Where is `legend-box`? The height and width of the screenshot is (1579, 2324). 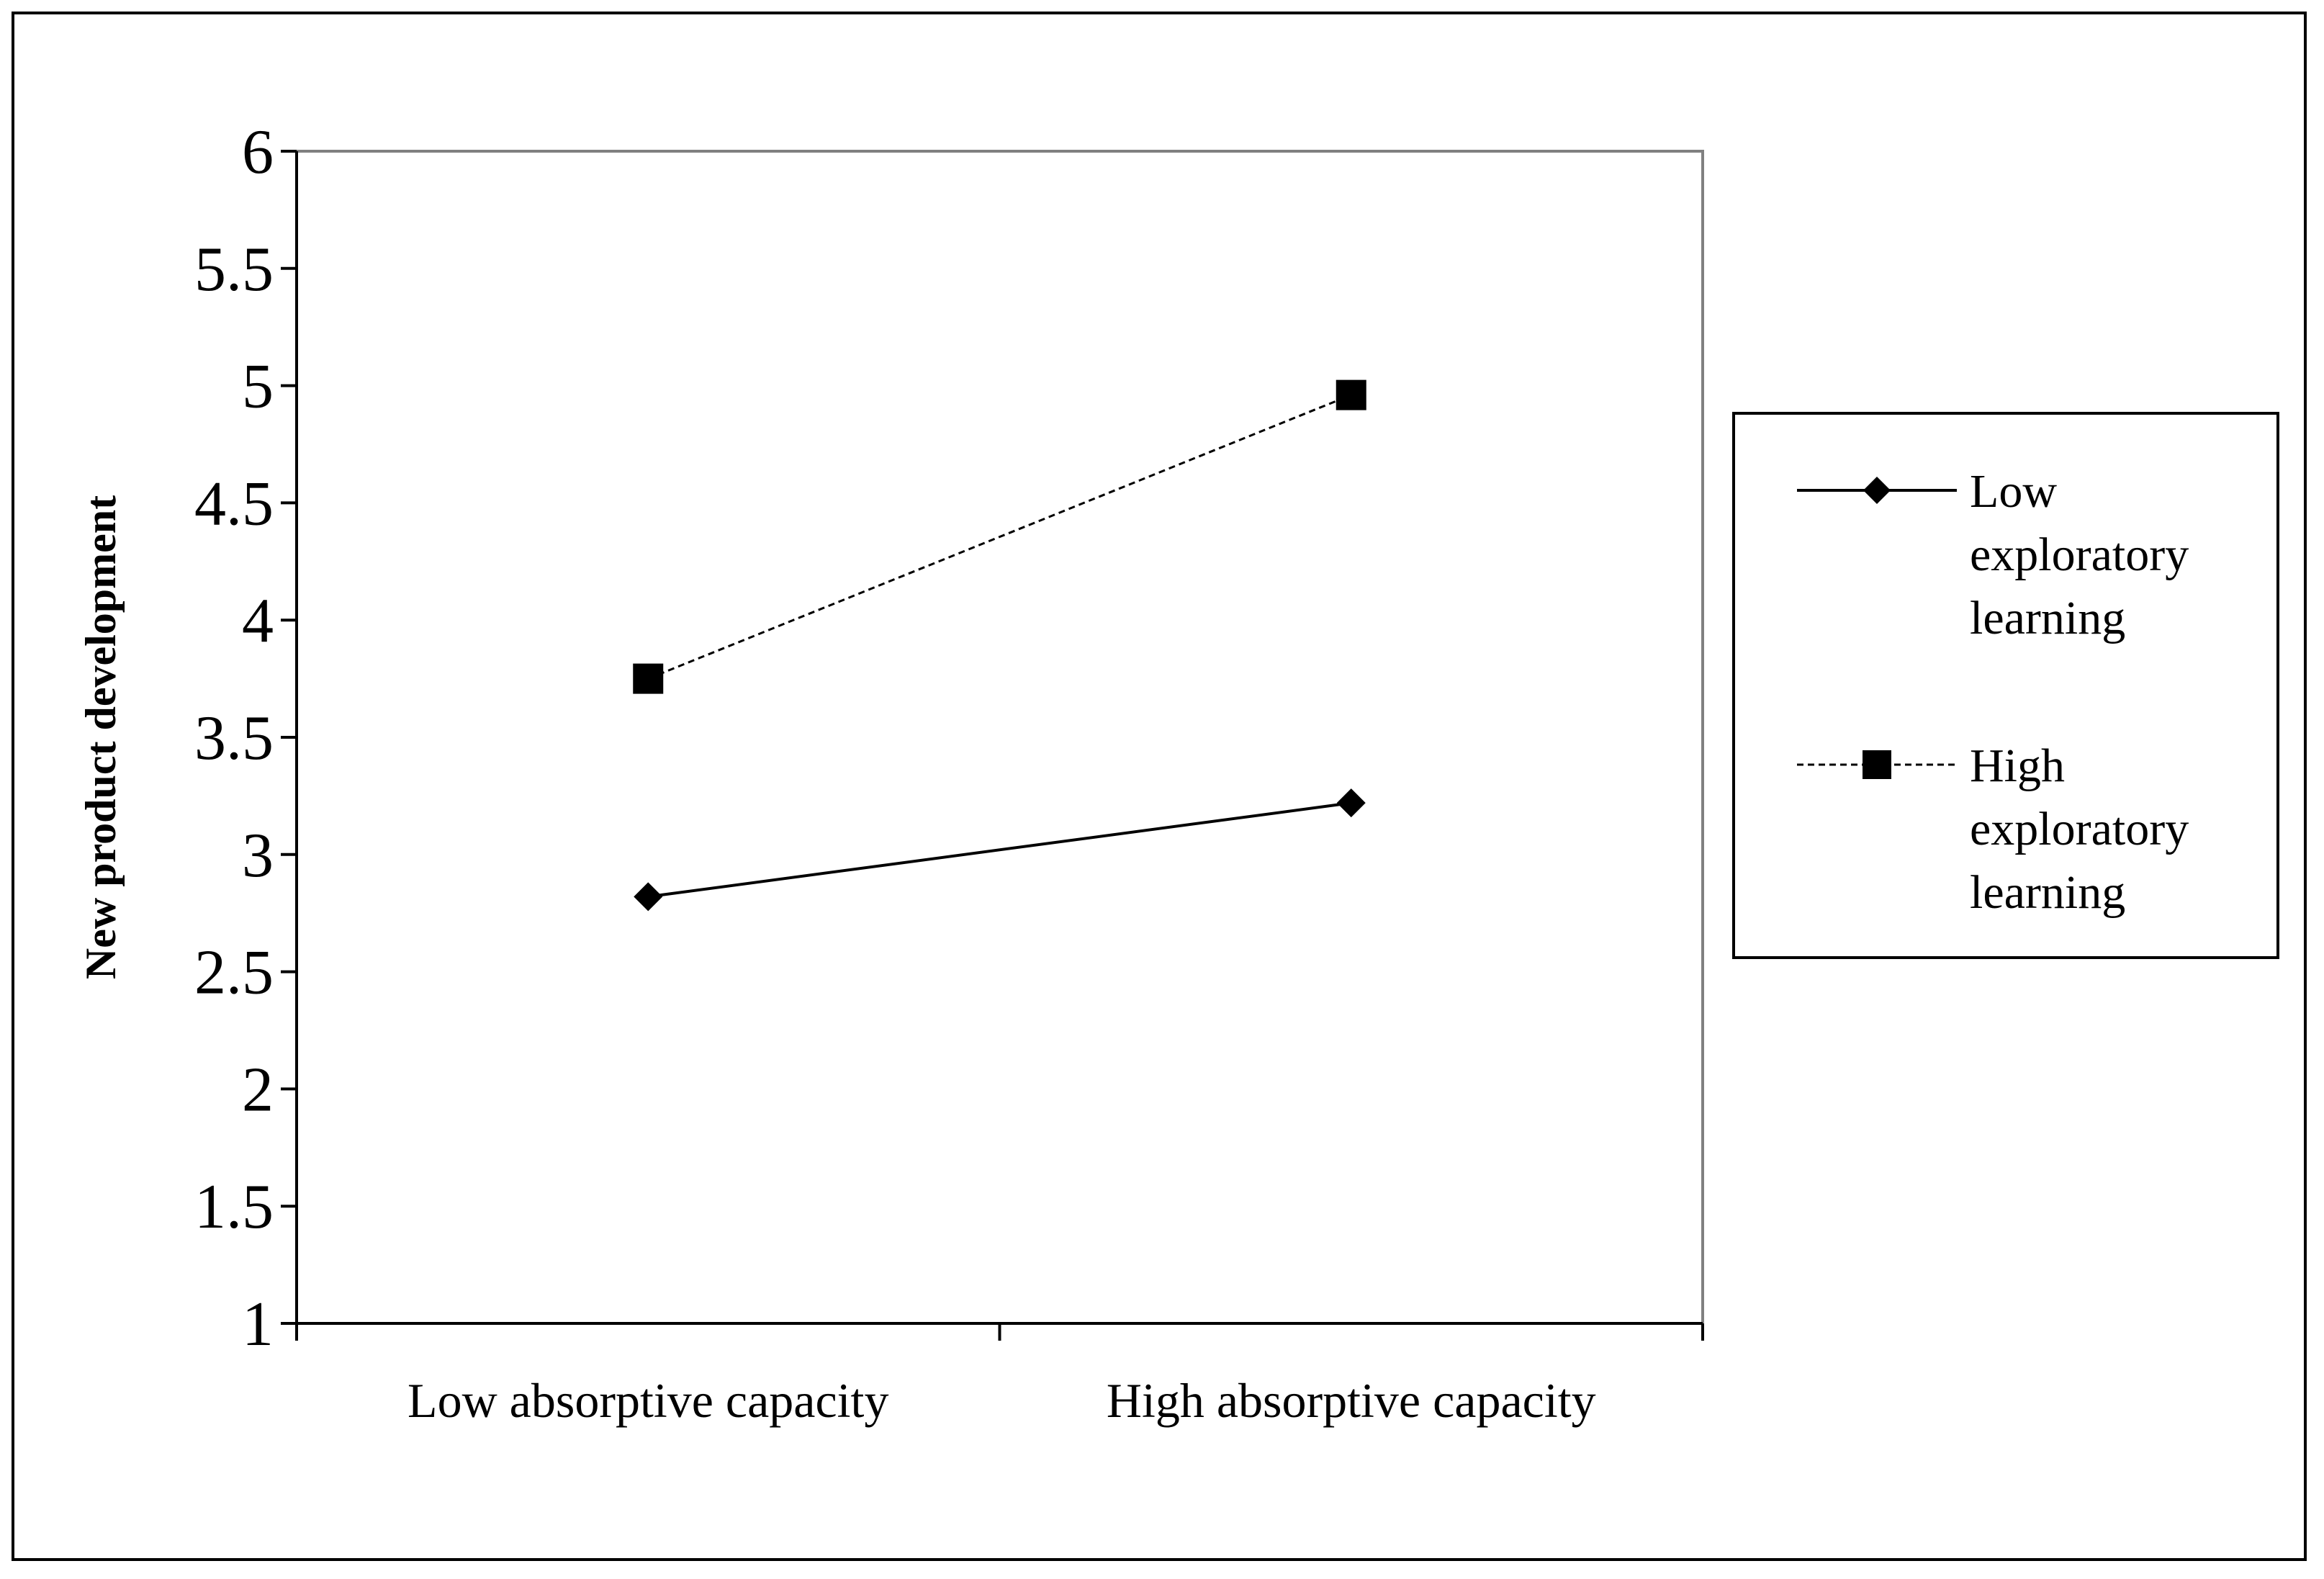
legend-box is located at coordinates (2005, 686).